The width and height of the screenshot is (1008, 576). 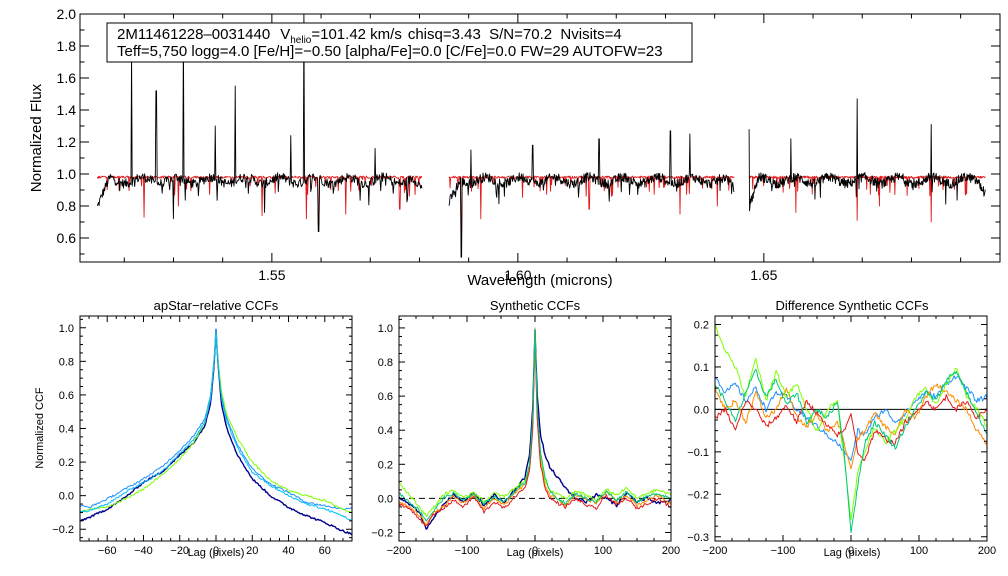 I want to click on apstar-ccf-y-label: Normalized CCF, so click(x=40, y=428).